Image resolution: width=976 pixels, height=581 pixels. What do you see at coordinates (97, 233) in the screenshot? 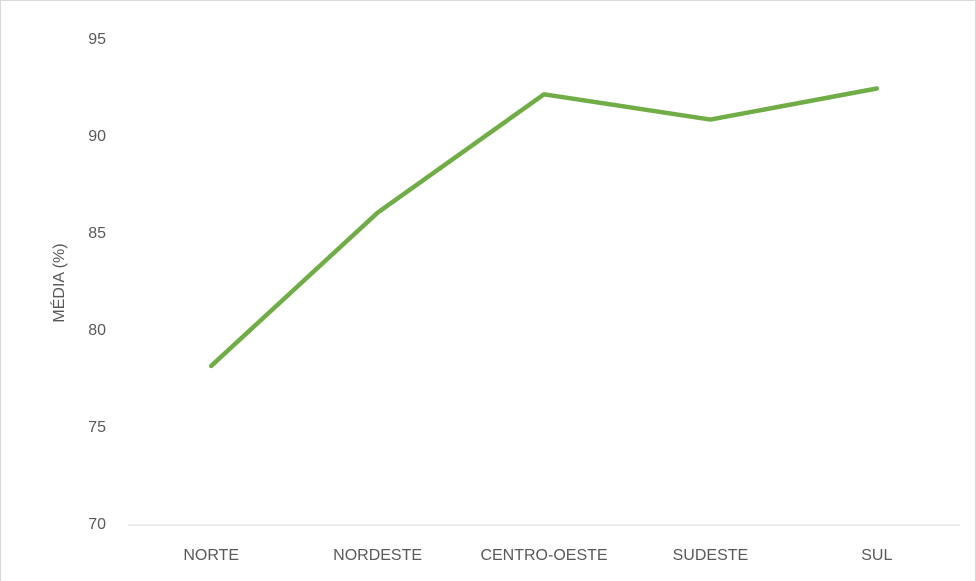
I see `y-tick-label: 85` at bounding box center [97, 233].